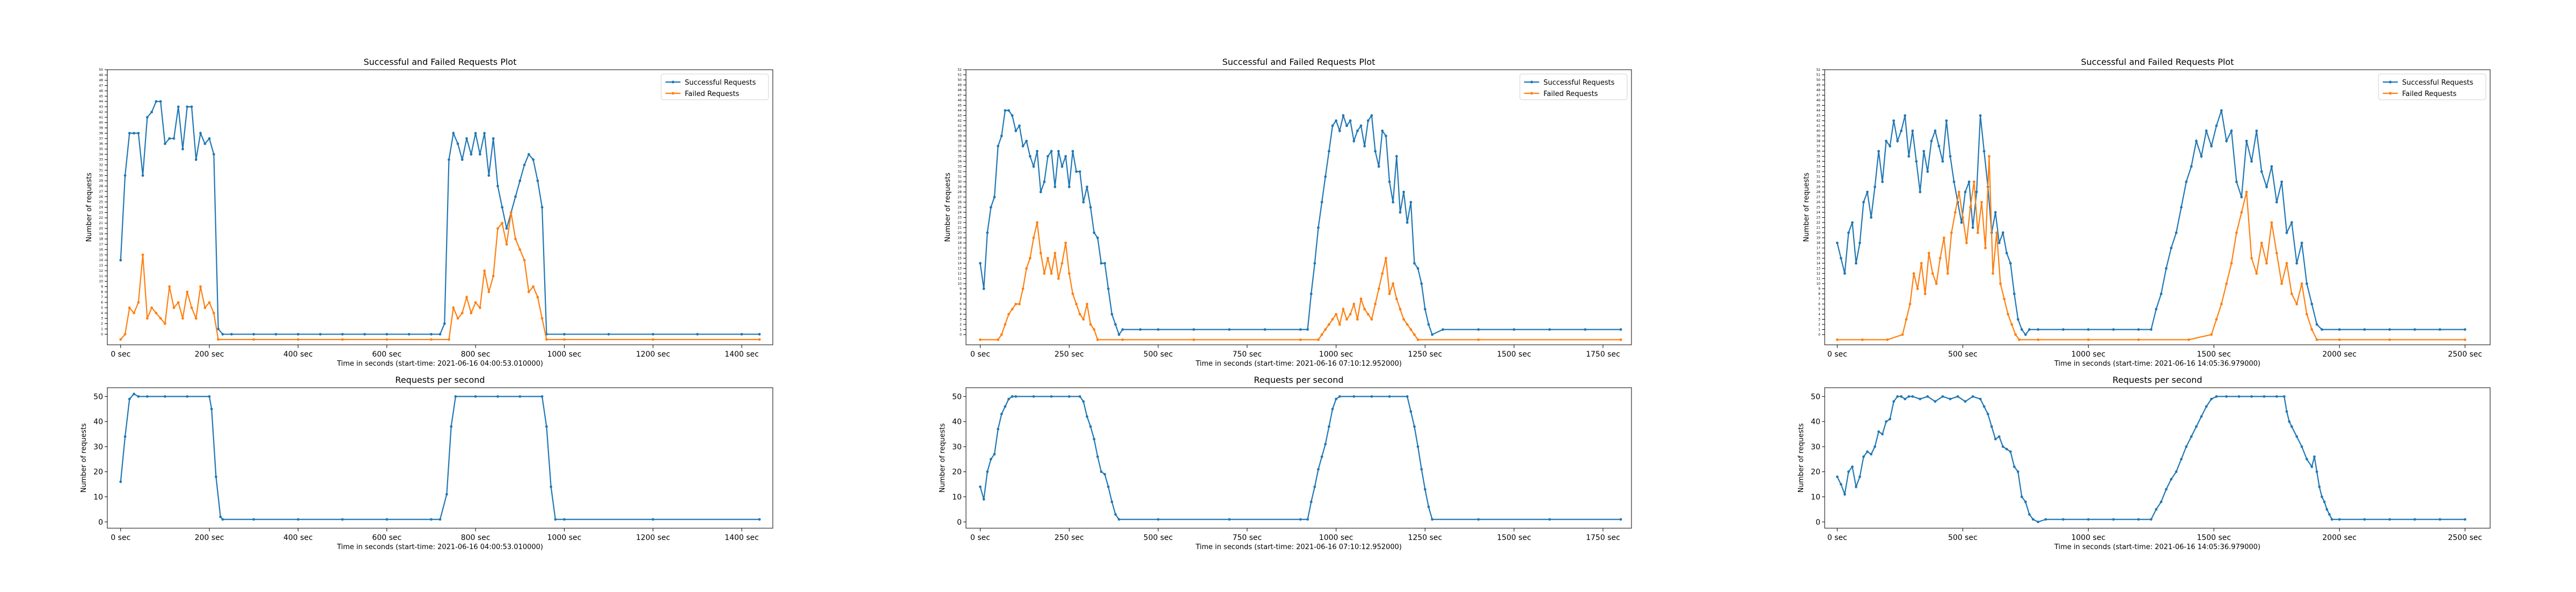 Image resolution: width=2576 pixels, height=592 pixels. What do you see at coordinates (959, 126) in the screenshot?
I see `y-tick-label: 41` at bounding box center [959, 126].